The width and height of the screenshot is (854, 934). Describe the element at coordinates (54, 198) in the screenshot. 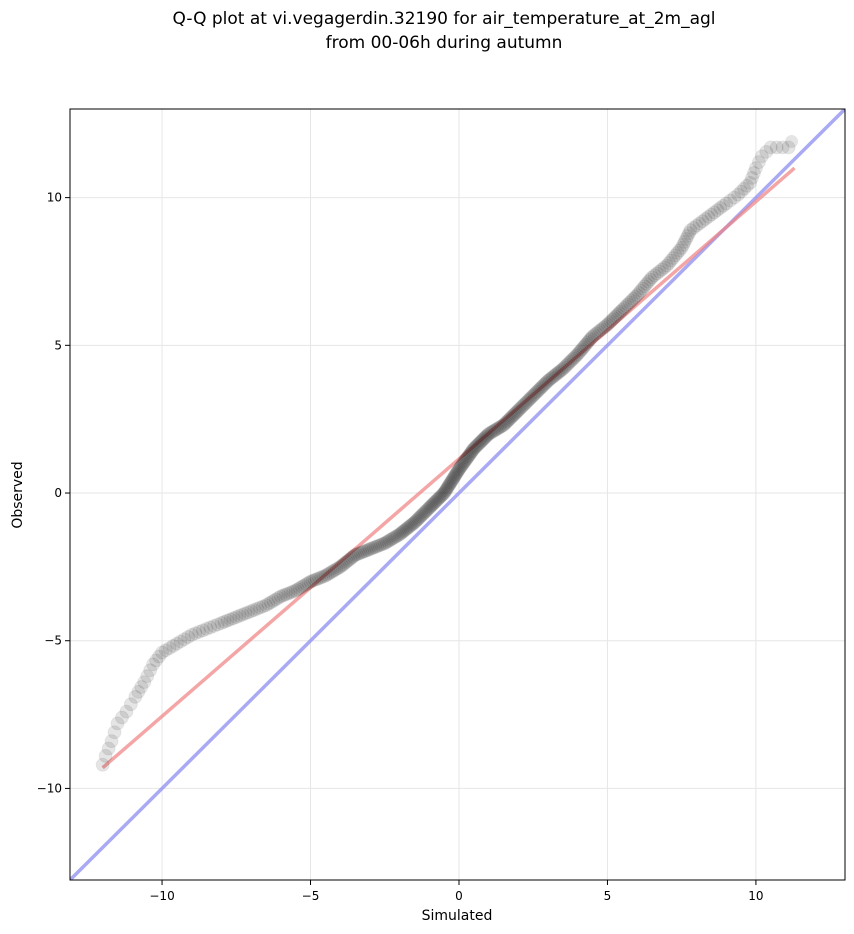

I see `y-tick-label: 10` at that location.